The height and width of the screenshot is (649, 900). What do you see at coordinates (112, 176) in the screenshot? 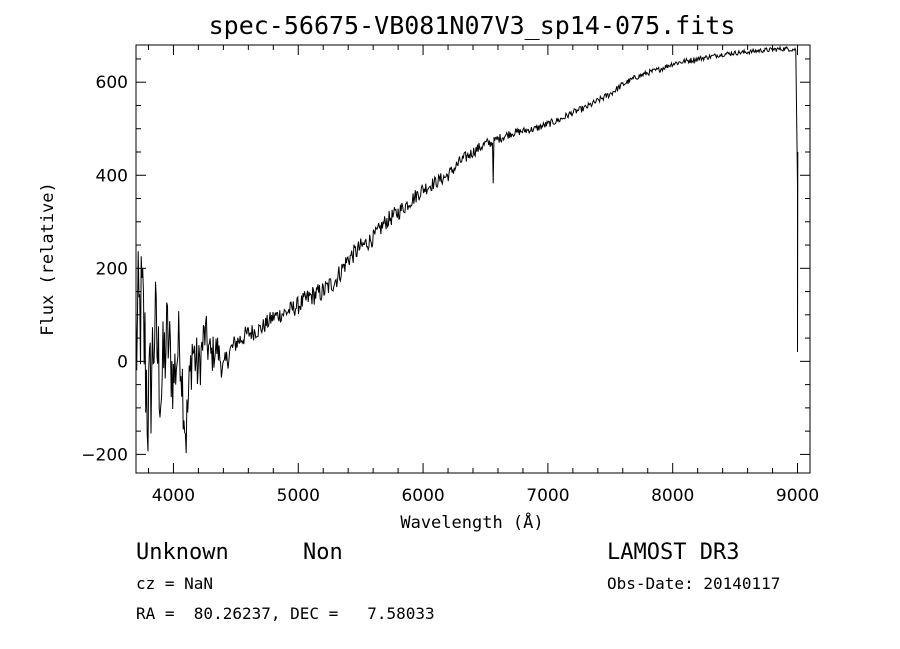
I see `y-tick-label: 400` at bounding box center [112, 176].